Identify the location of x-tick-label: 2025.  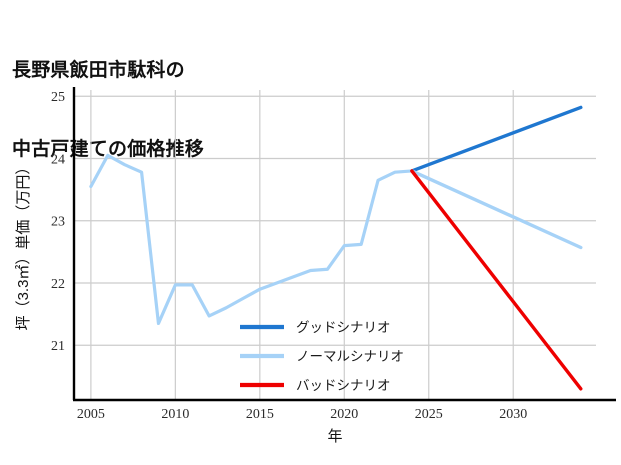
(429, 414).